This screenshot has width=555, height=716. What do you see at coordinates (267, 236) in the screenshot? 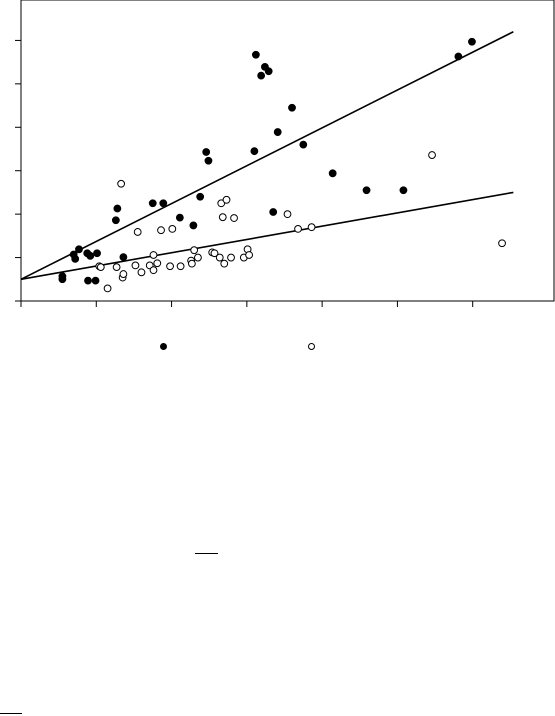
I see `trendline-open-series` at bounding box center [267, 236].